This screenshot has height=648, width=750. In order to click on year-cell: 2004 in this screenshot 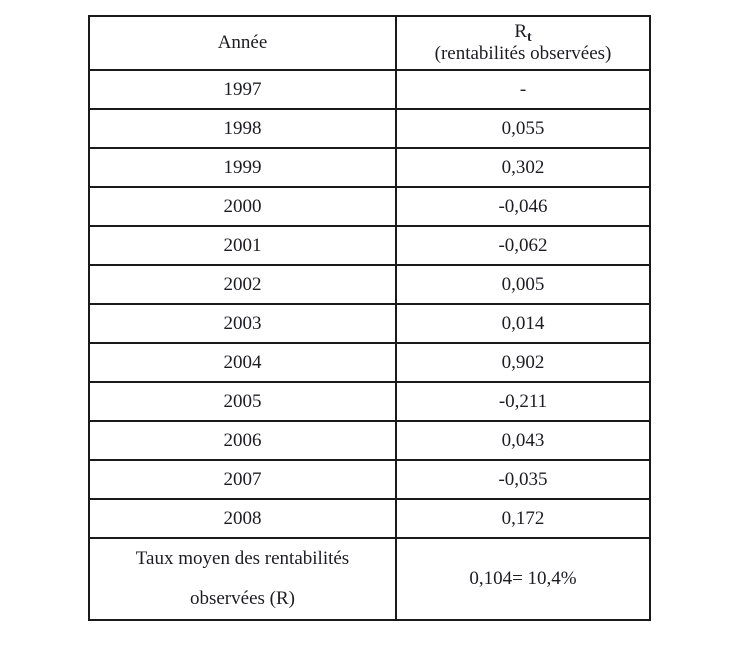, I will do `click(242, 362)`.